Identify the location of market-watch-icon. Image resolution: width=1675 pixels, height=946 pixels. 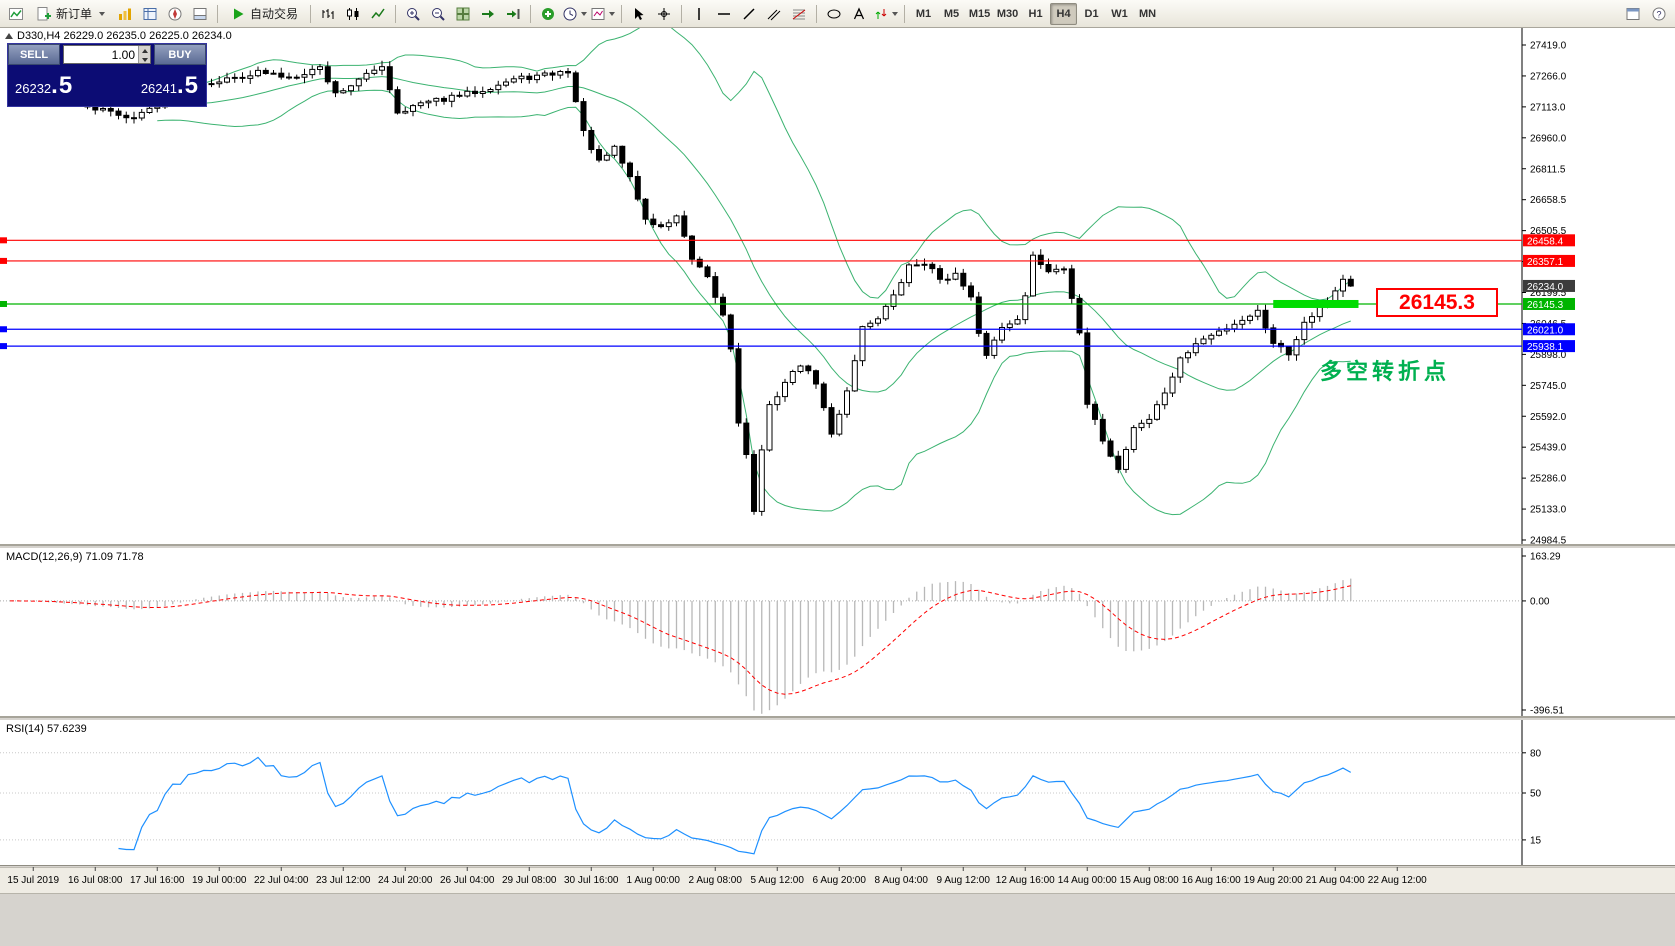
(150, 14).